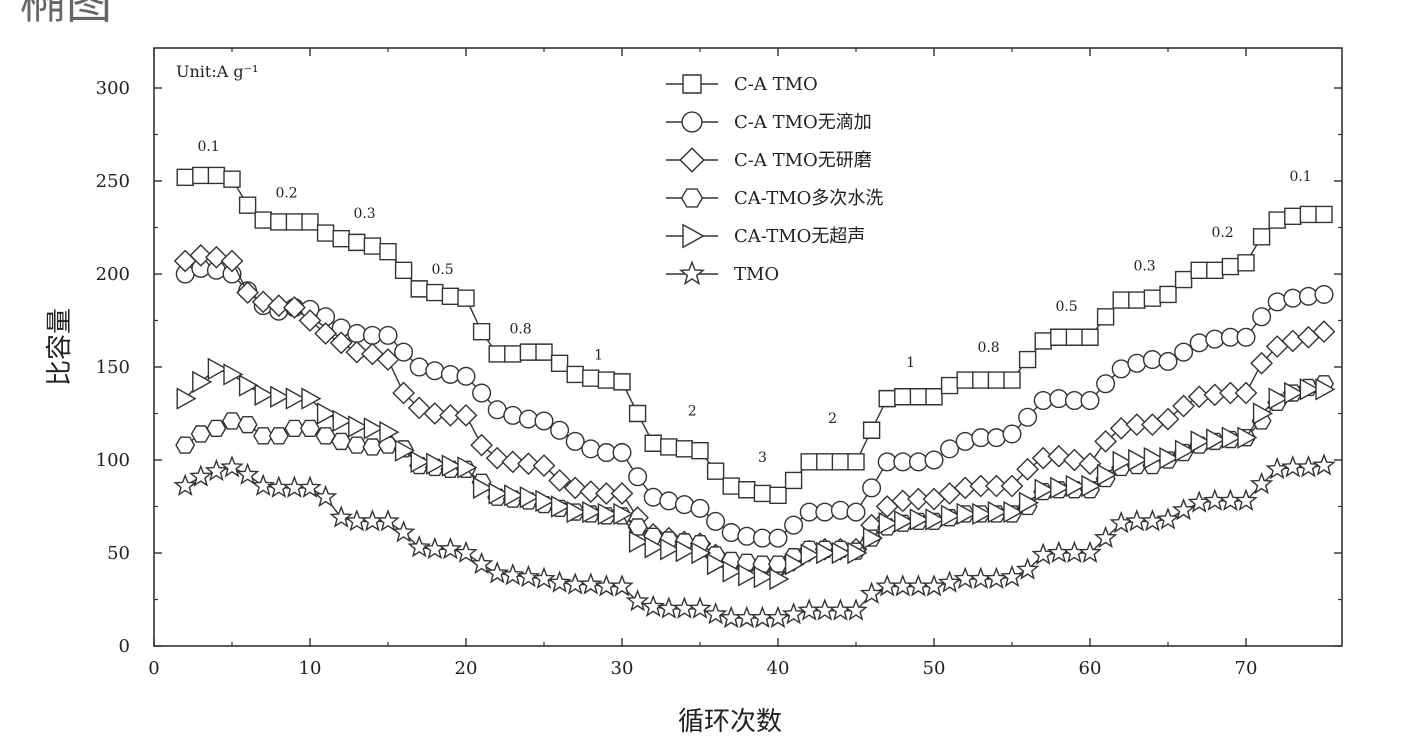  I want to click on unit-label: Unit:A g⁻¹, so click(217, 71).